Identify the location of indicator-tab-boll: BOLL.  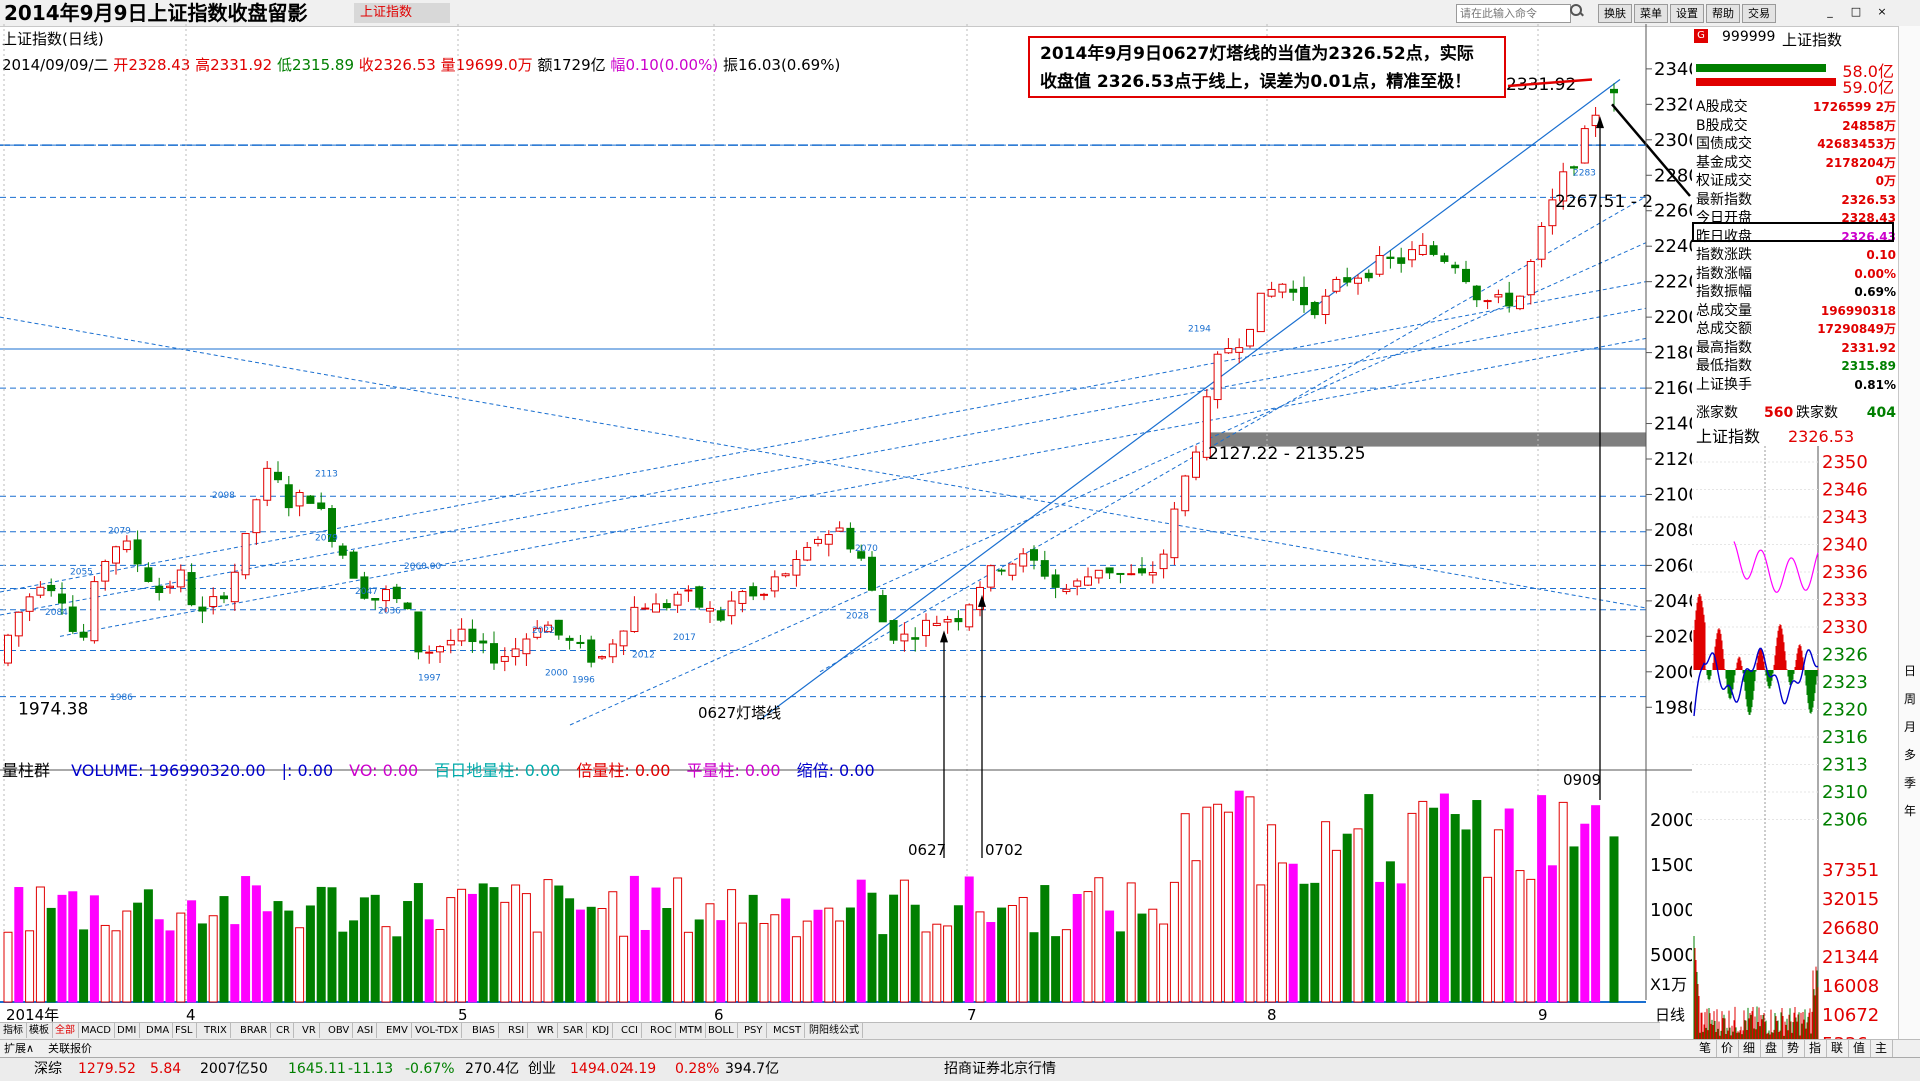
(721, 1030).